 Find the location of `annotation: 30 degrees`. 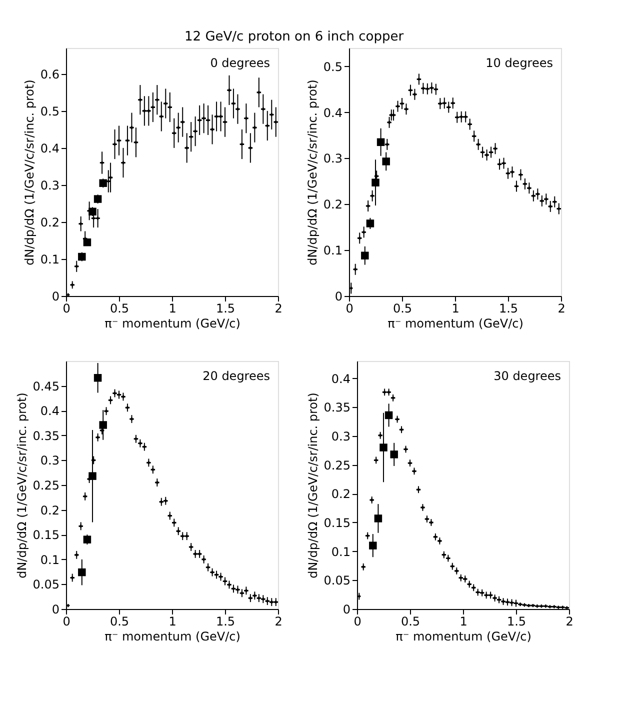

annotation: 30 degrees is located at coordinates (527, 376).